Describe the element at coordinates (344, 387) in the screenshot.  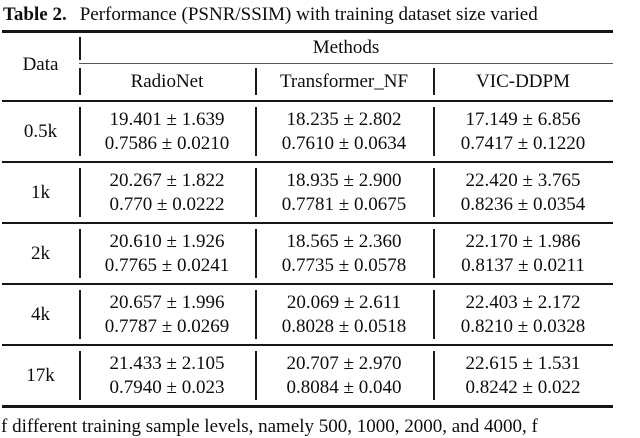
I see `ssim-value: 0.8084 ± 0.040` at that location.